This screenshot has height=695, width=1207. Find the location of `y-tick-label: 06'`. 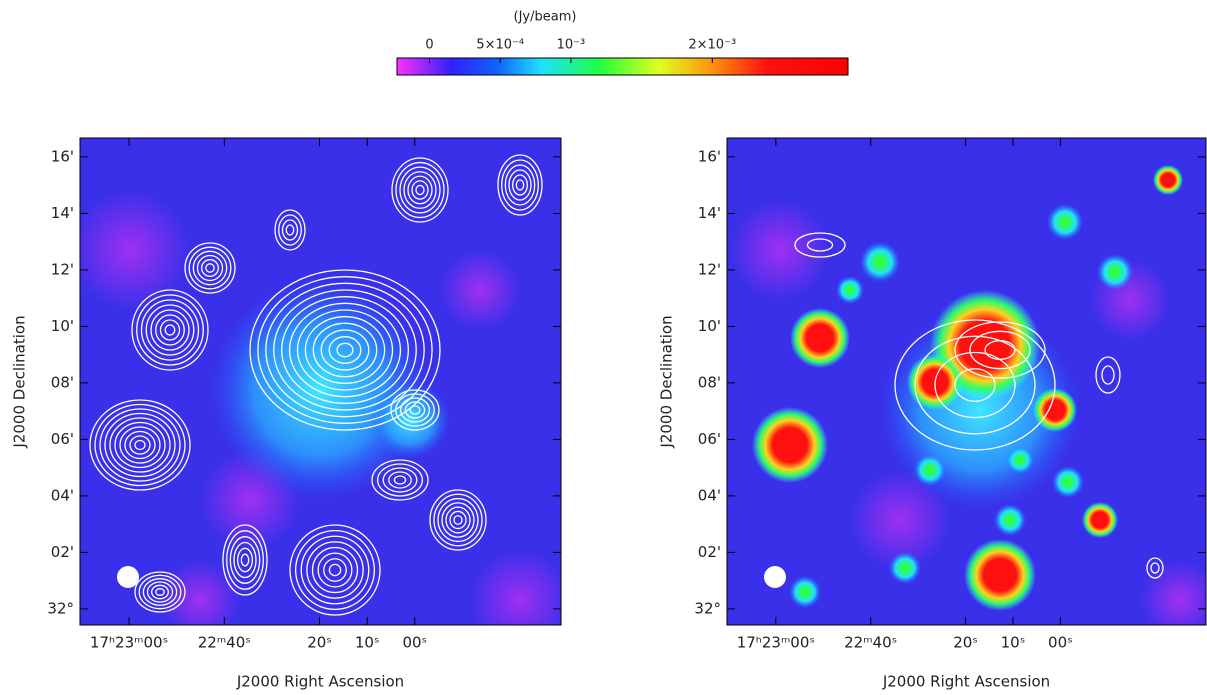

y-tick-label: 06' is located at coordinates (709, 439).